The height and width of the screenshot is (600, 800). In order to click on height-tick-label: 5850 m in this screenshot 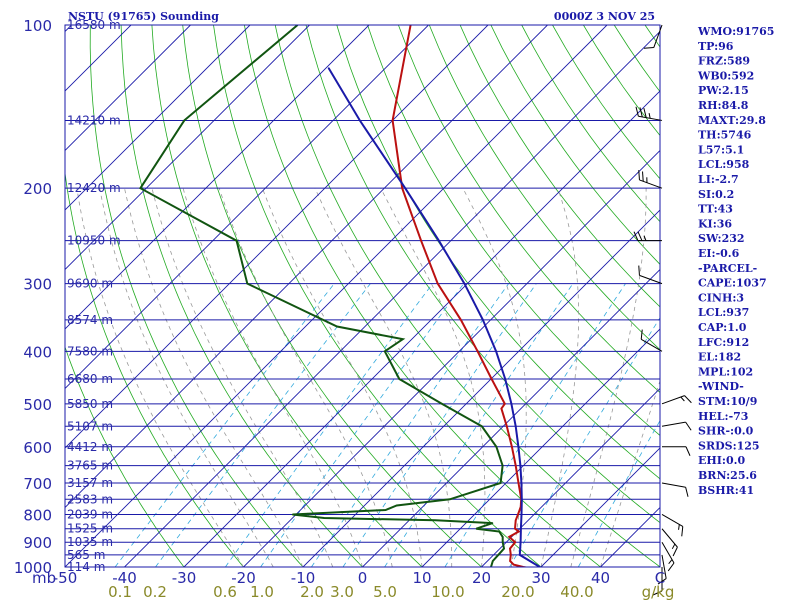, I will do `click(90, 404)`.